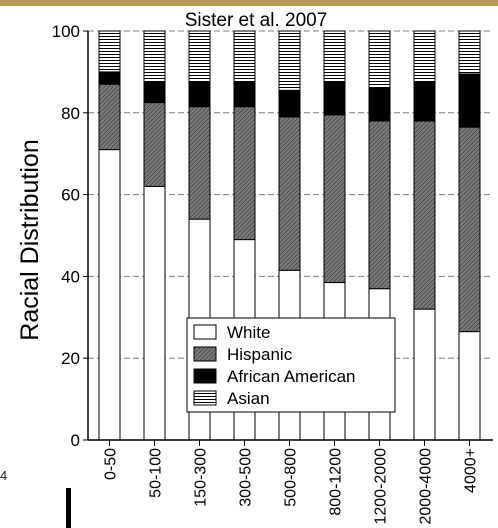 The height and width of the screenshot is (528, 498). Describe the element at coordinates (260, 354) in the screenshot. I see `legend-label: Hispanic` at that location.